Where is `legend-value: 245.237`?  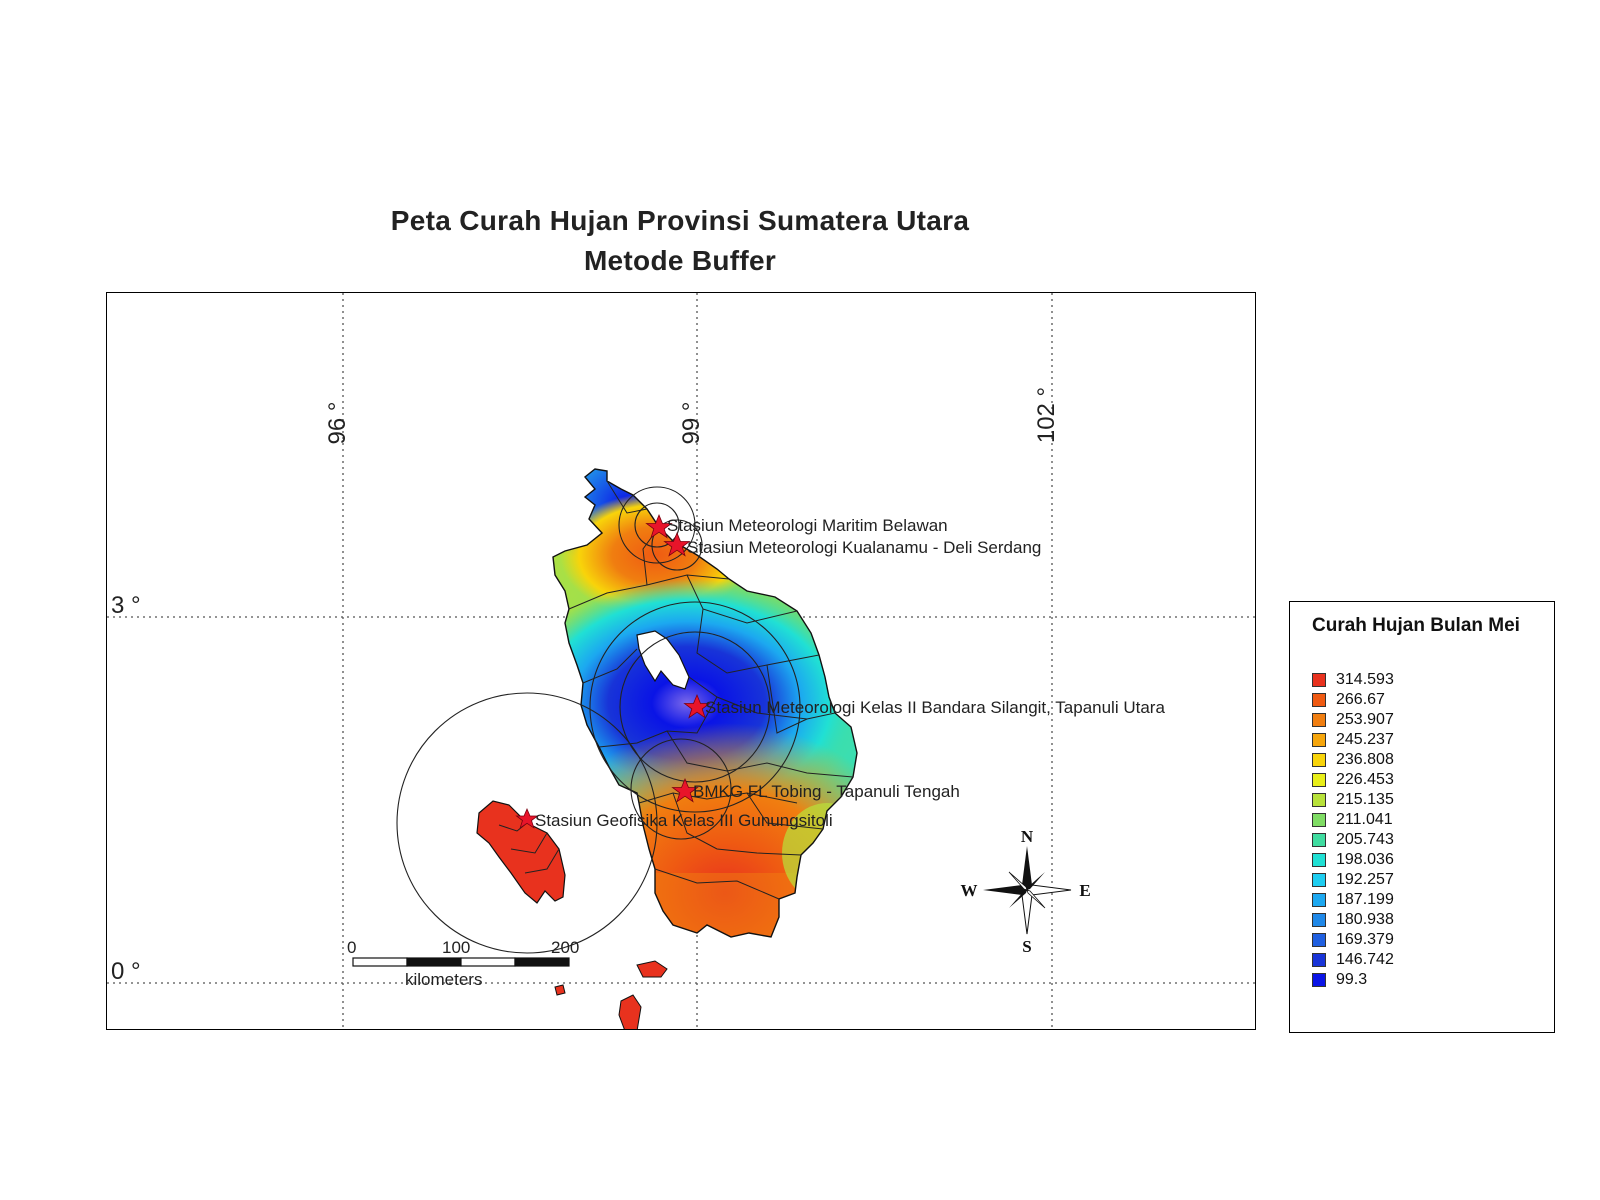
legend-value: 245.237 is located at coordinates (1365, 739).